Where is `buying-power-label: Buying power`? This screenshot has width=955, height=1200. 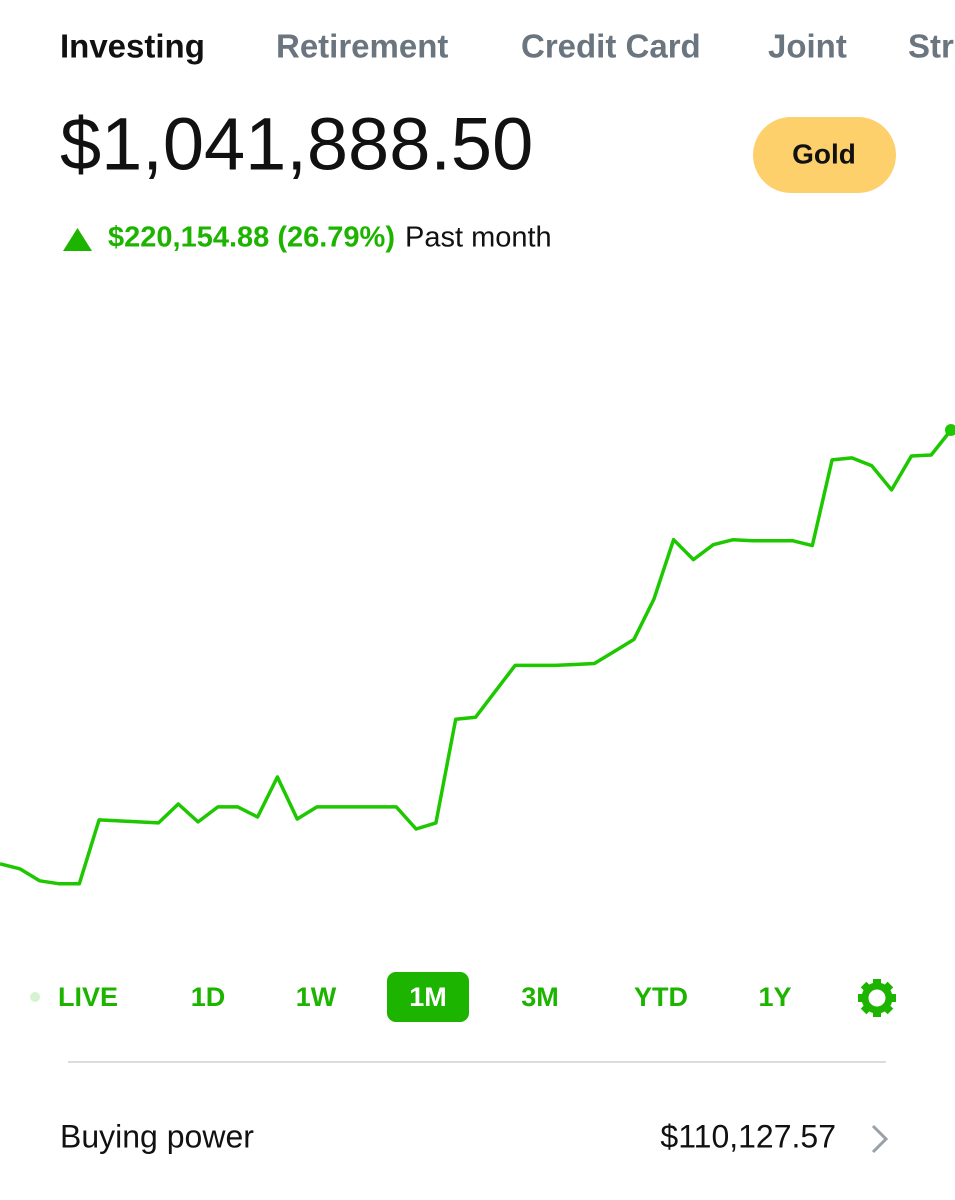
buying-power-label: Buying power is located at coordinates (157, 1136).